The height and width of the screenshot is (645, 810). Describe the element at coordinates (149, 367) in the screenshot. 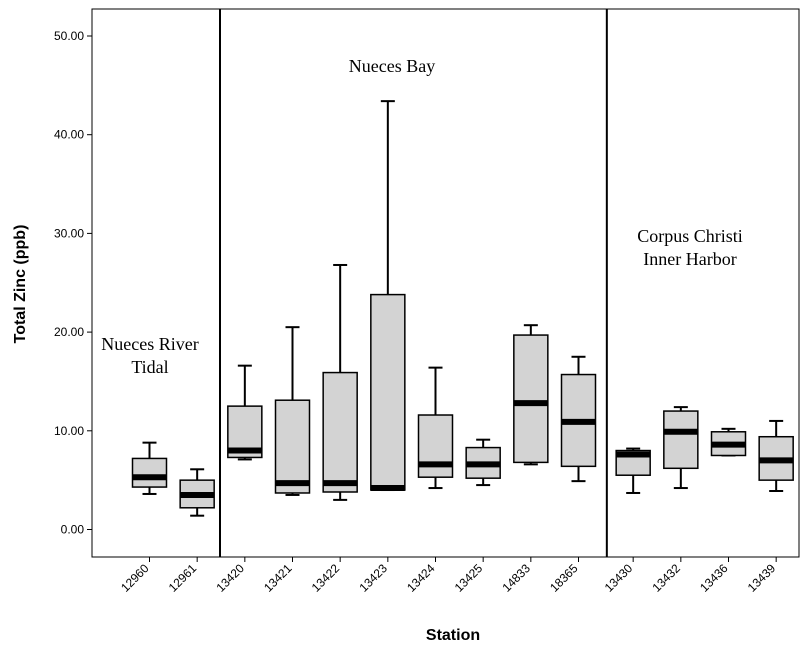

I see `region-label-line: Tidal` at that location.